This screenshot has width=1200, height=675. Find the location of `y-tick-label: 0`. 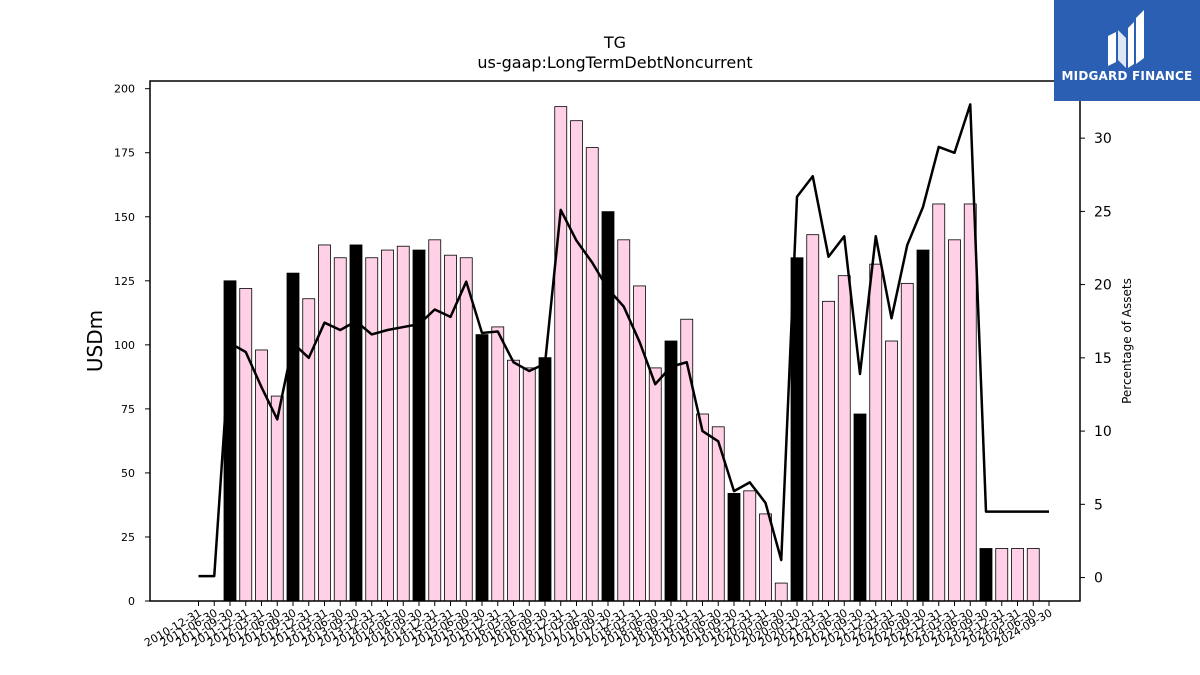

y-tick-label: 0 is located at coordinates (131, 601).